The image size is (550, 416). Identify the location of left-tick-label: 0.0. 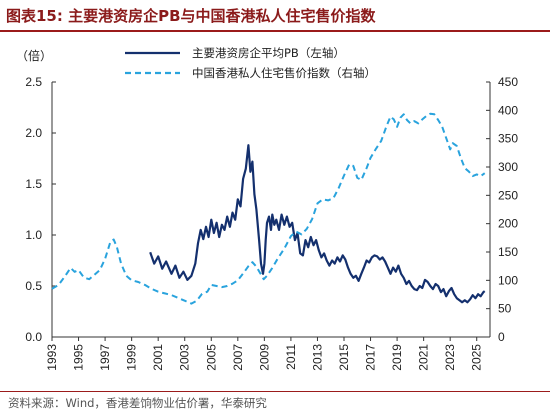
(33, 337).